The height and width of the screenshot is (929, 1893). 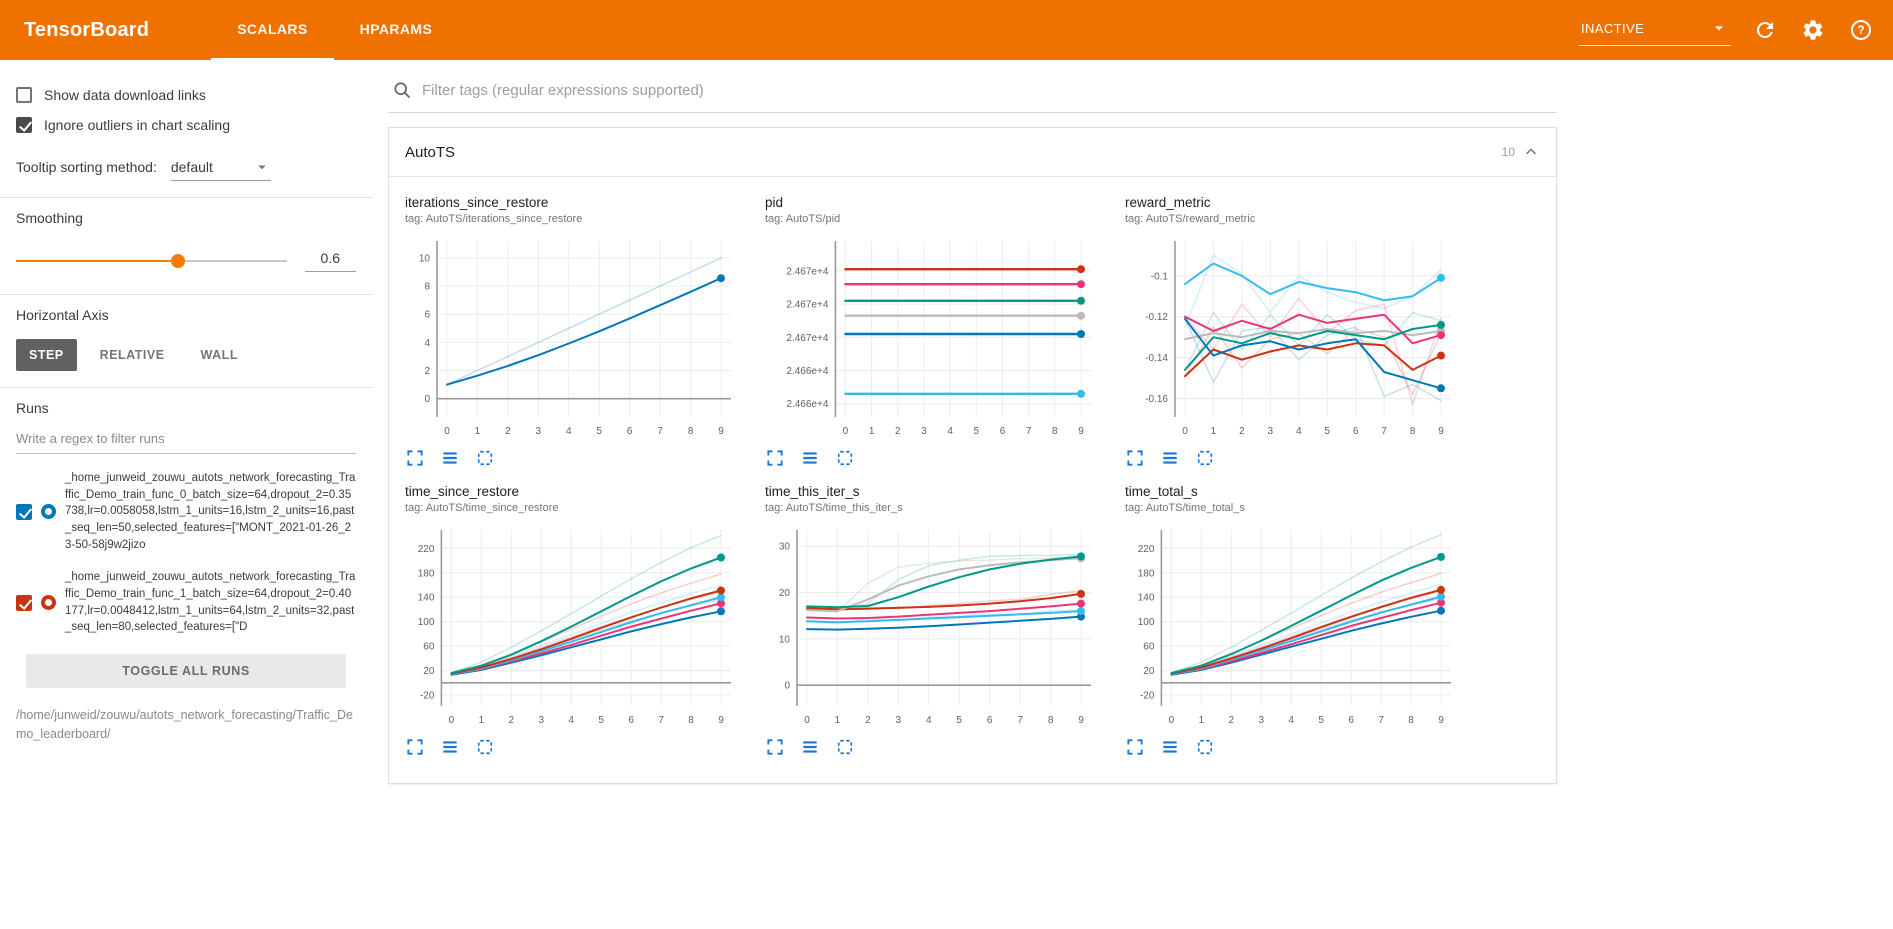 I want to click on help-button: ?, so click(x=1862, y=30).